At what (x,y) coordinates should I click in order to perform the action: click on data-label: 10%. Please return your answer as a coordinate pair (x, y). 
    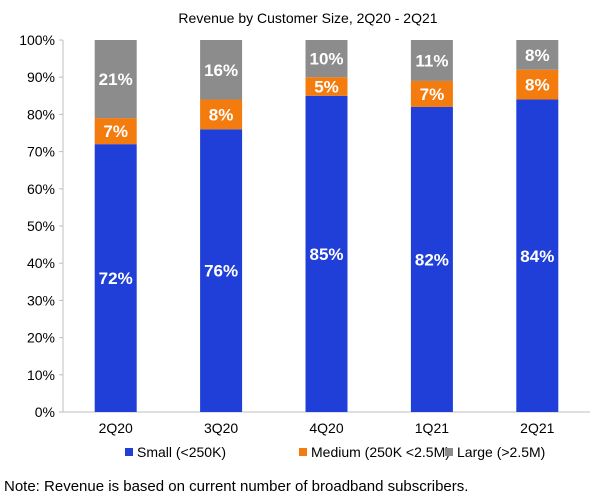
    Looking at the image, I should click on (326, 59).